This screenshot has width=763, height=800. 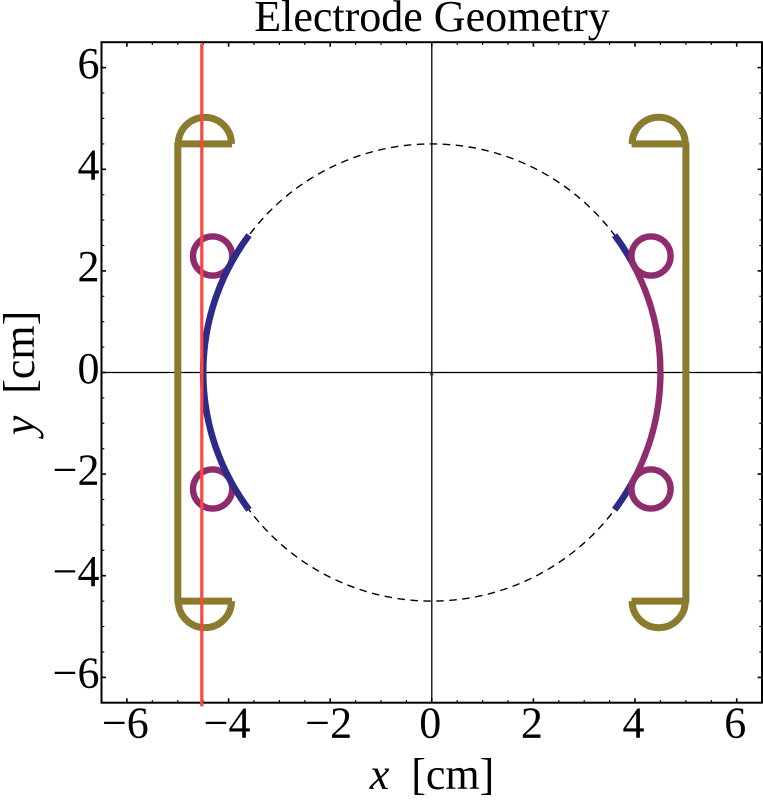 What do you see at coordinates (432, 20) in the screenshot?
I see `svg-text: Electrode Geometry` at bounding box center [432, 20].